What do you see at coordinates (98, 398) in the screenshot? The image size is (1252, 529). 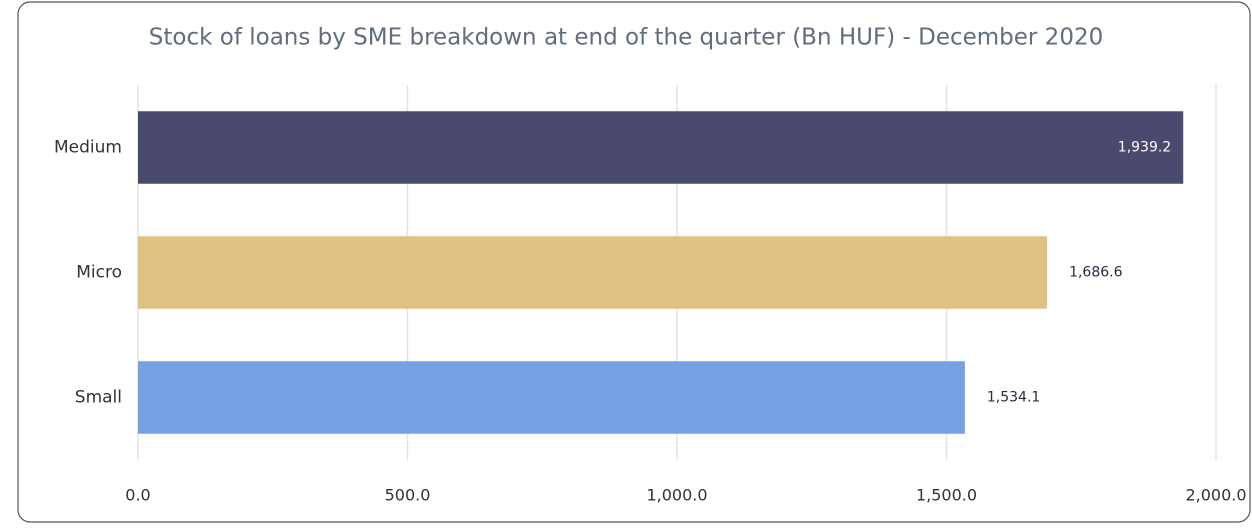 I see `y-tick-label: Small` at bounding box center [98, 398].